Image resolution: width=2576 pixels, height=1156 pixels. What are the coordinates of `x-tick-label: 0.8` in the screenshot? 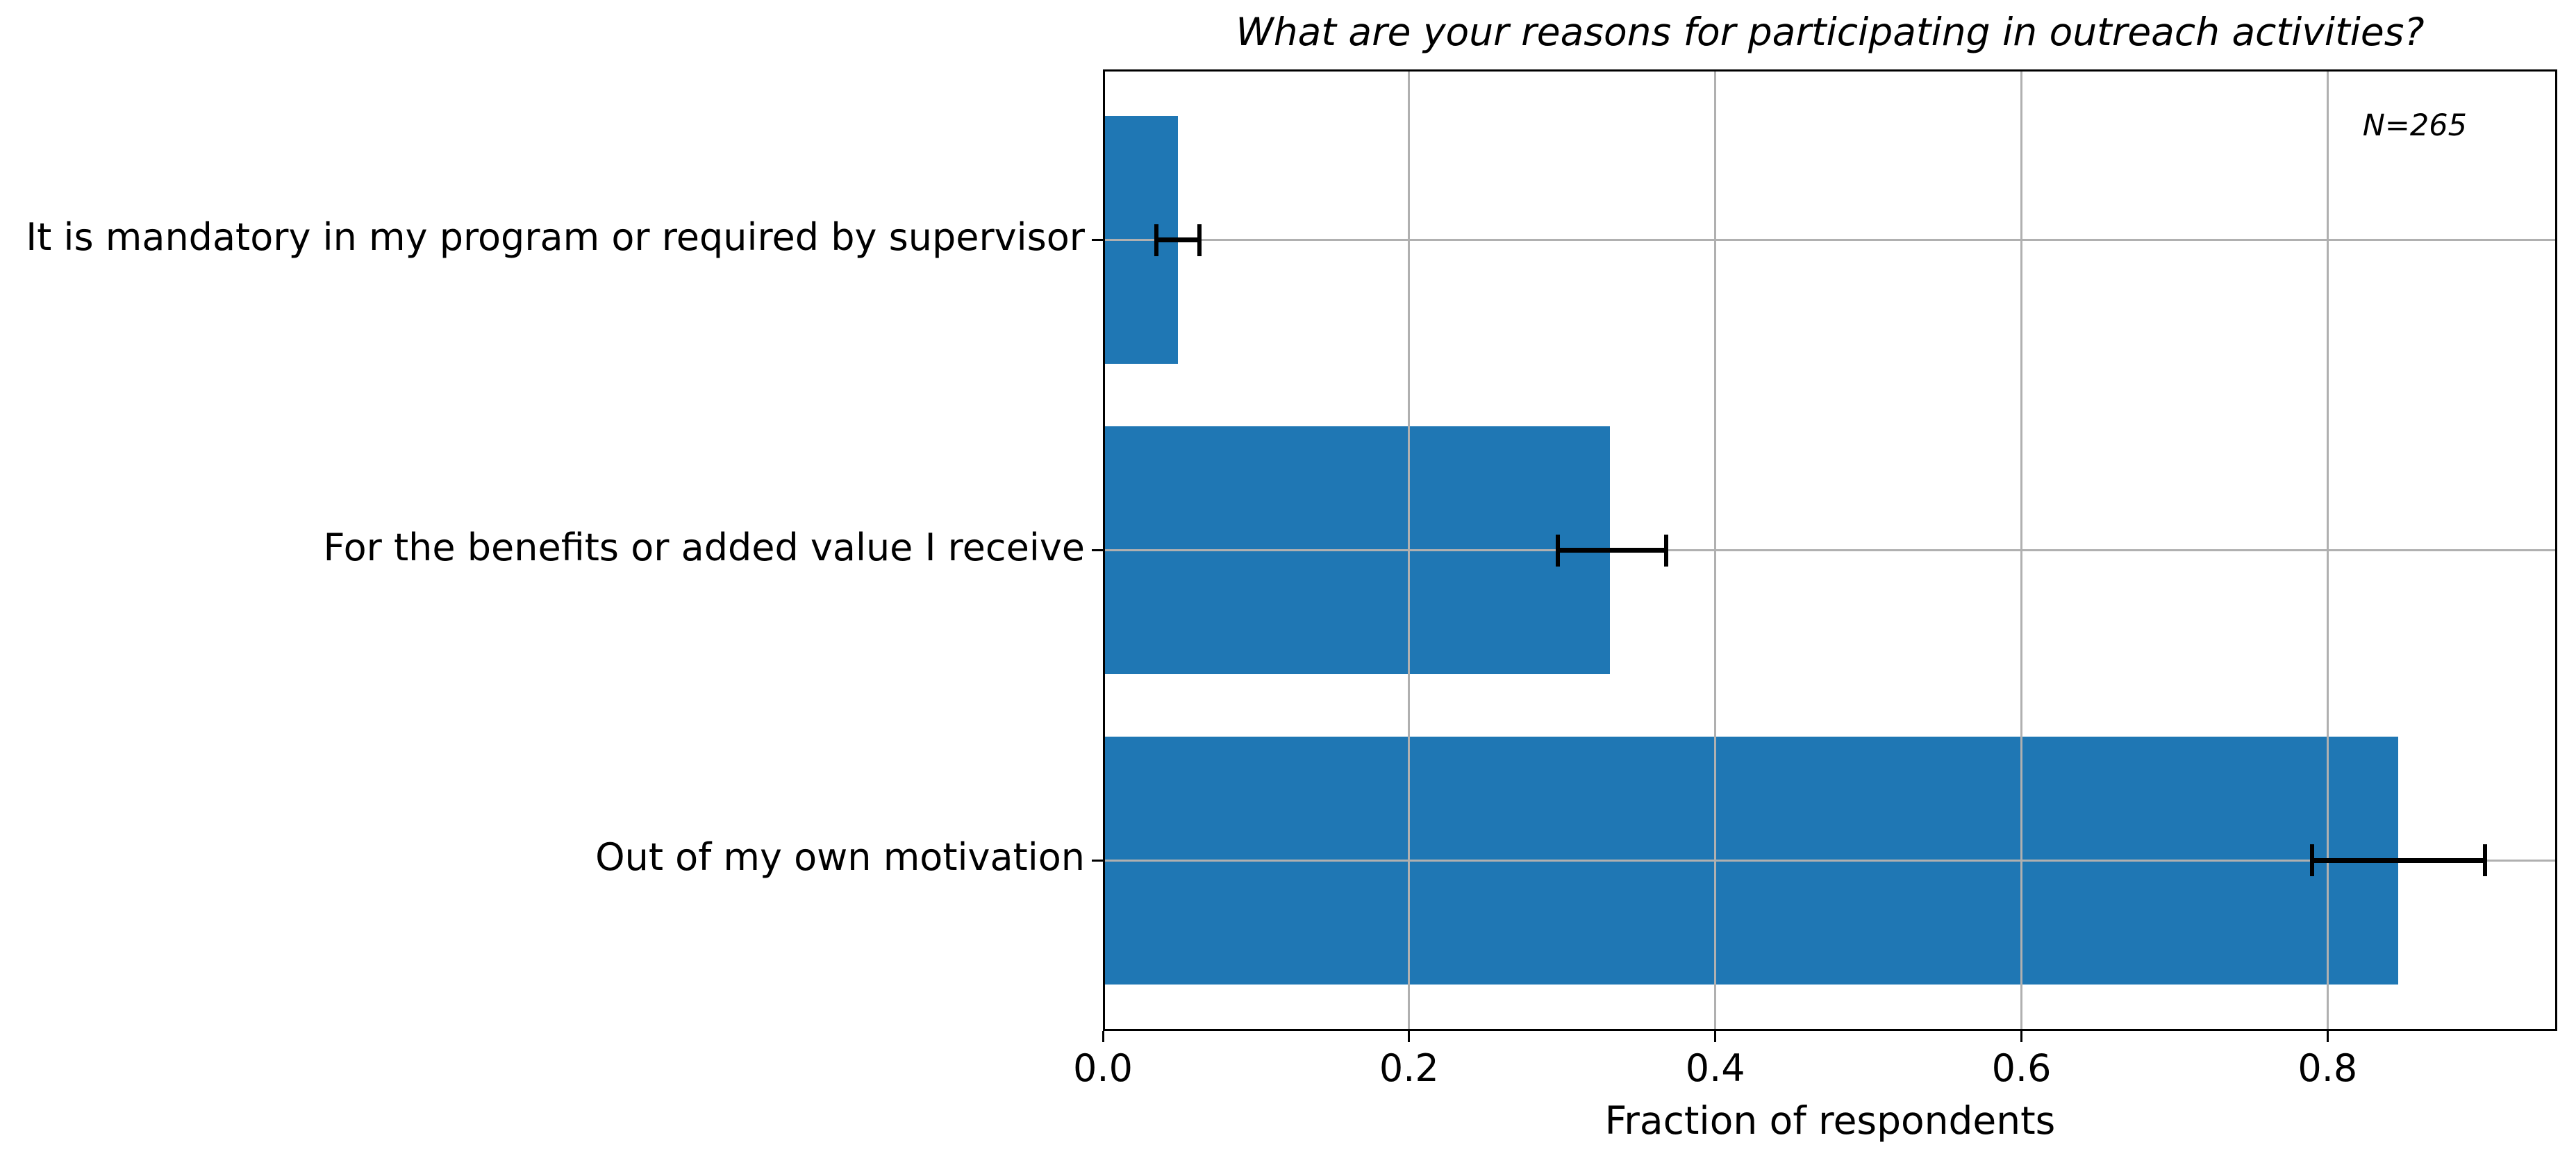 It's located at (2327, 1068).